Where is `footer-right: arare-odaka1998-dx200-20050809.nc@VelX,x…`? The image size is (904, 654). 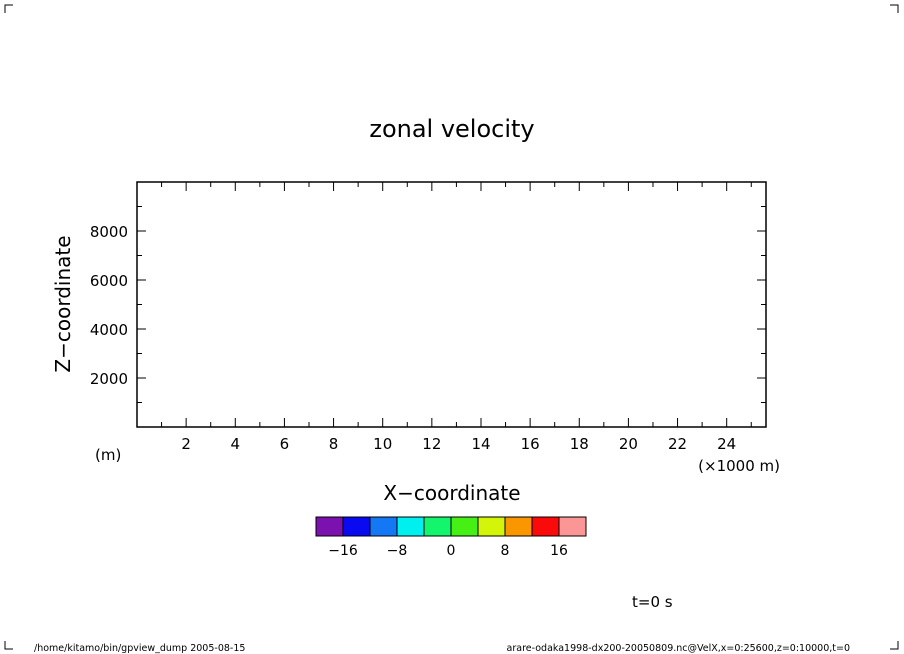
footer-right: arare-odaka1998-dx200-20050809.nc@VelX,x… is located at coordinates (678, 648).